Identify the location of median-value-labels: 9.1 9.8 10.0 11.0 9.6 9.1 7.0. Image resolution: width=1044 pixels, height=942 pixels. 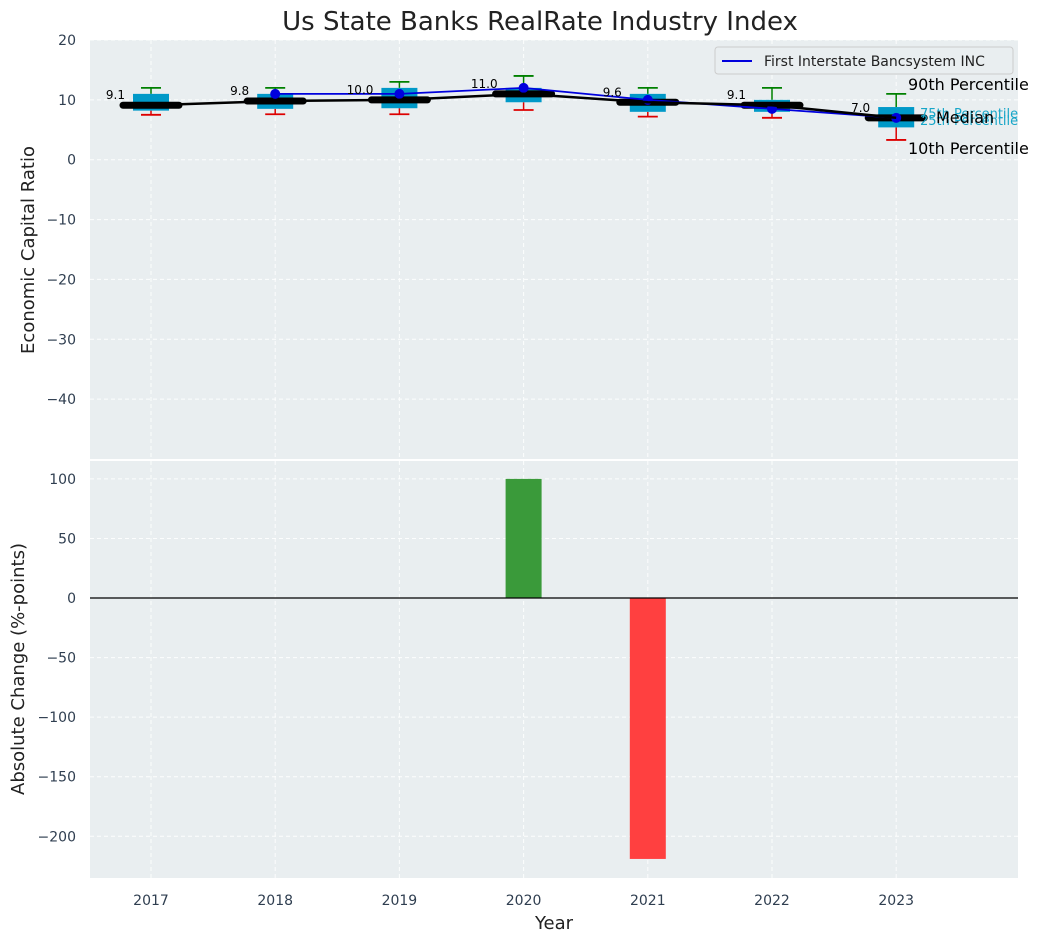
(488, 96).